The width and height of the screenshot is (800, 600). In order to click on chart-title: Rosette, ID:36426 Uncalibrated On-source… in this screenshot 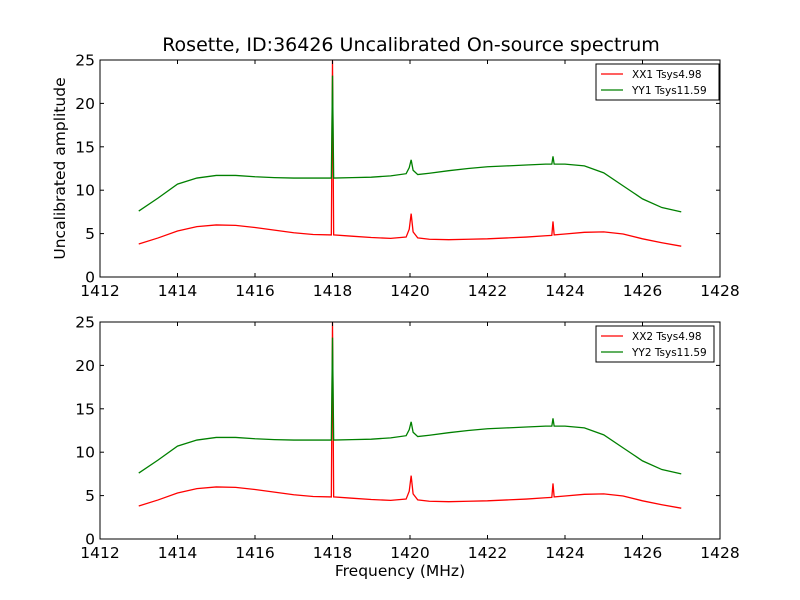, I will do `click(411, 45)`.